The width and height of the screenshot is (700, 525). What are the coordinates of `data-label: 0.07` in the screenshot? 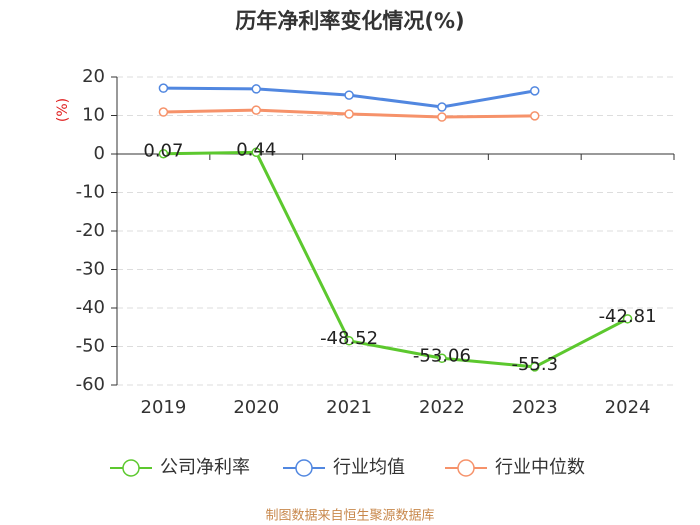 It's located at (163, 151).